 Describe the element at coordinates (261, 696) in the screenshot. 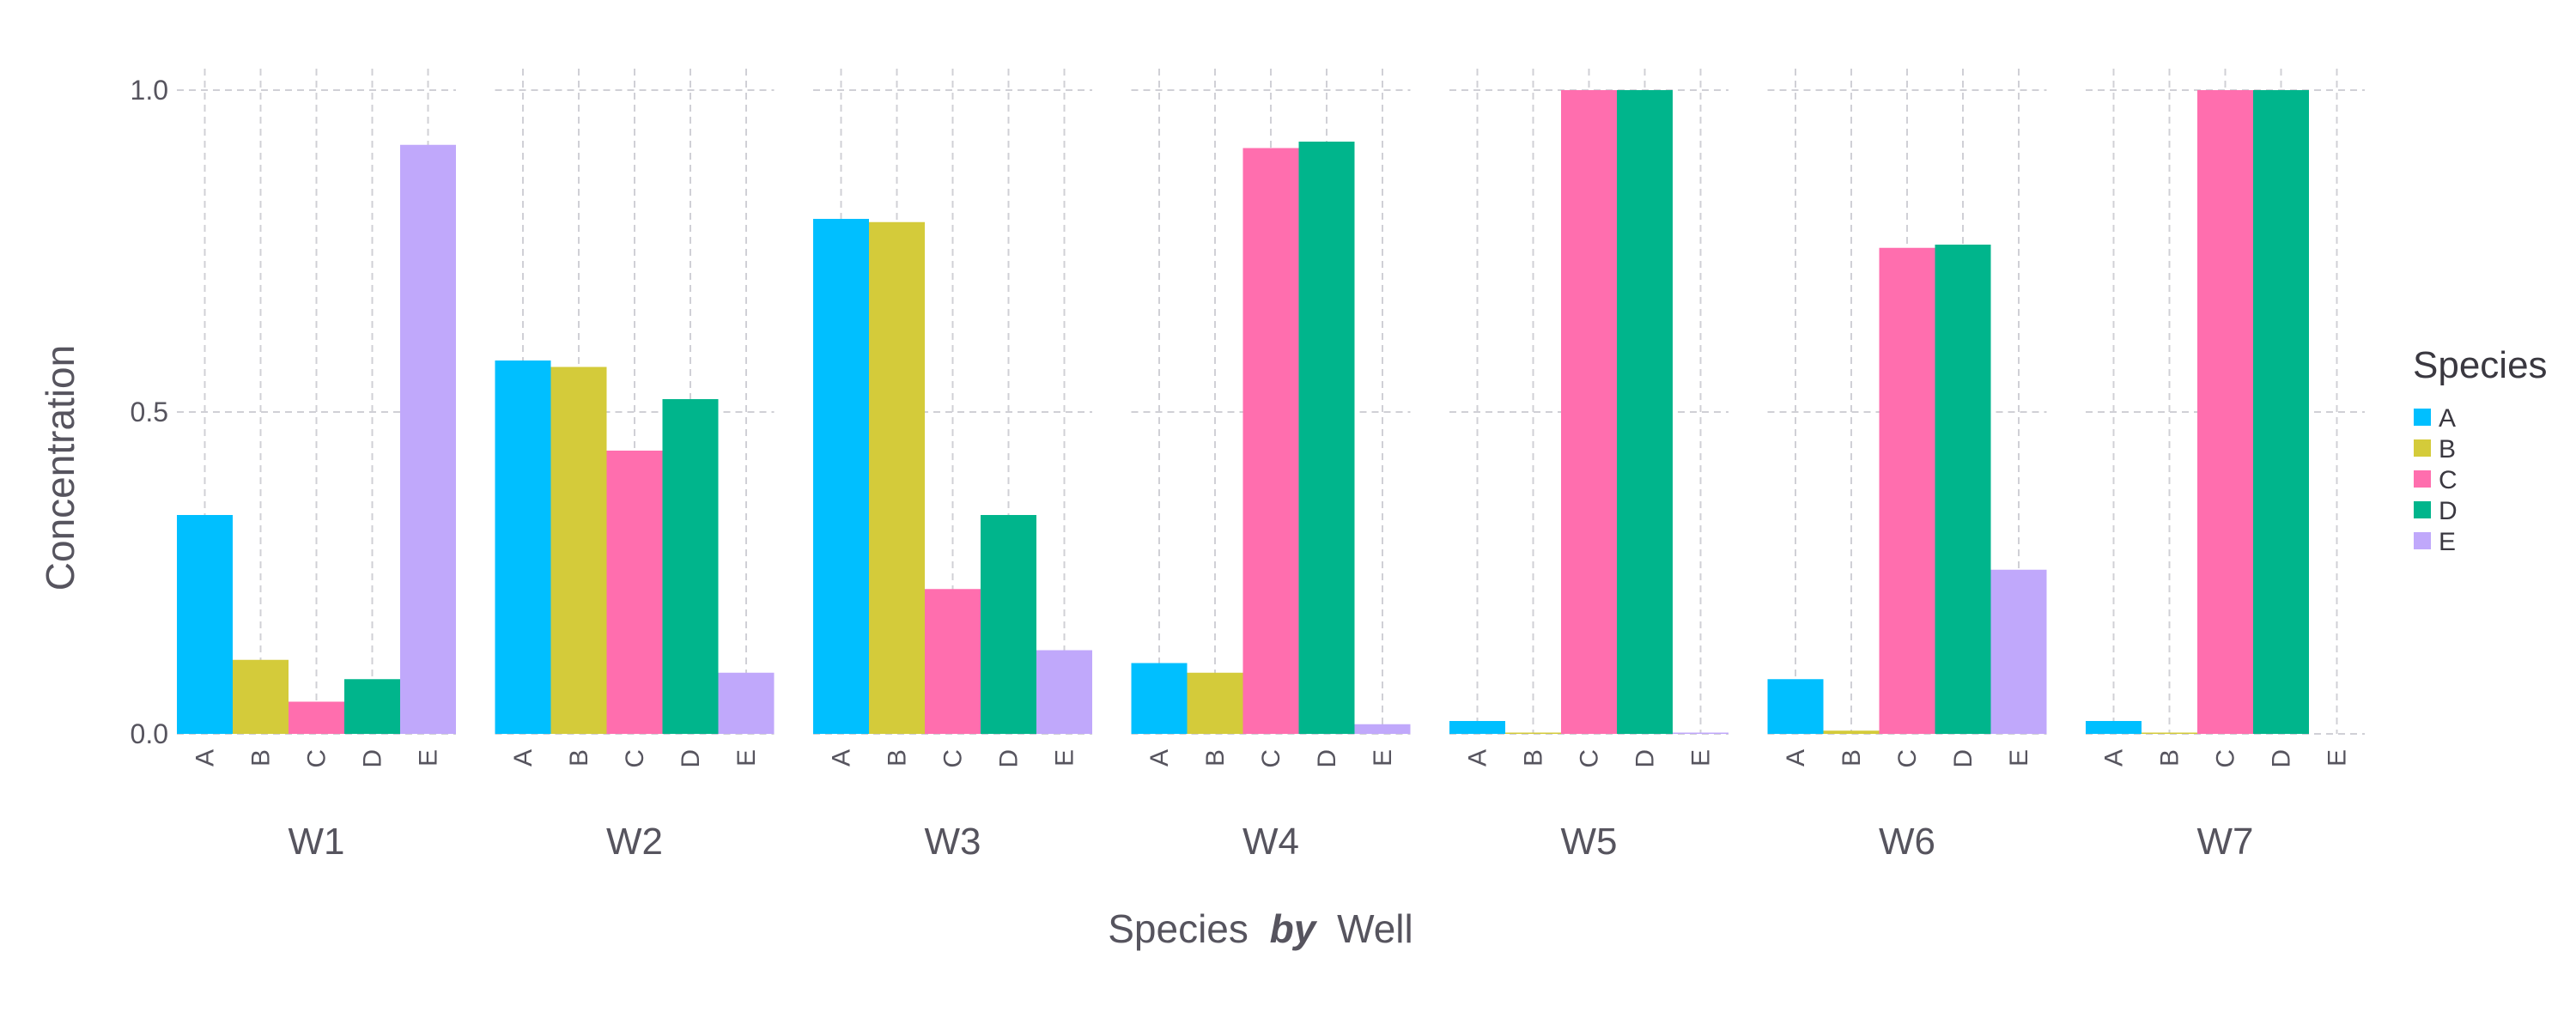

I see `bar-w1-b` at that location.